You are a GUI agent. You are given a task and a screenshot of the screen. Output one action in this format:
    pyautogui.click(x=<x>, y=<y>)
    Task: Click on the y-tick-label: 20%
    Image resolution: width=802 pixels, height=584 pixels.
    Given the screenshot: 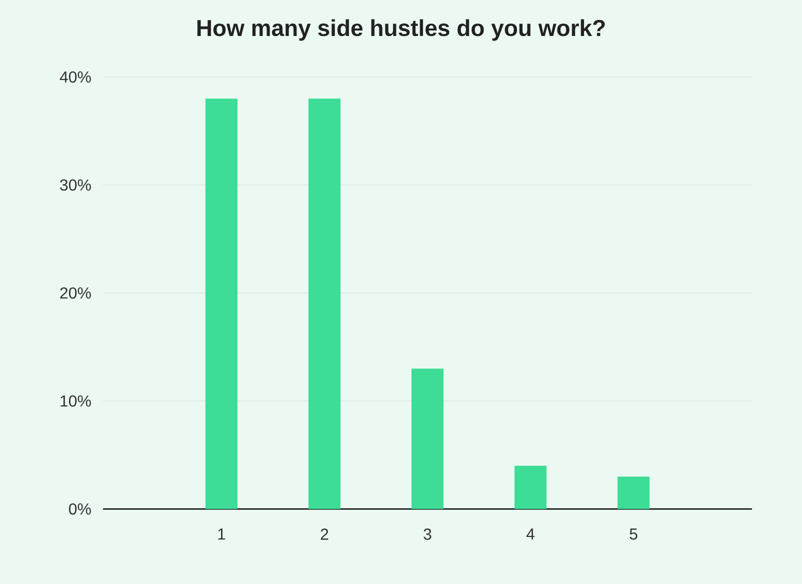 What is the action you would take?
    pyautogui.click(x=75, y=293)
    